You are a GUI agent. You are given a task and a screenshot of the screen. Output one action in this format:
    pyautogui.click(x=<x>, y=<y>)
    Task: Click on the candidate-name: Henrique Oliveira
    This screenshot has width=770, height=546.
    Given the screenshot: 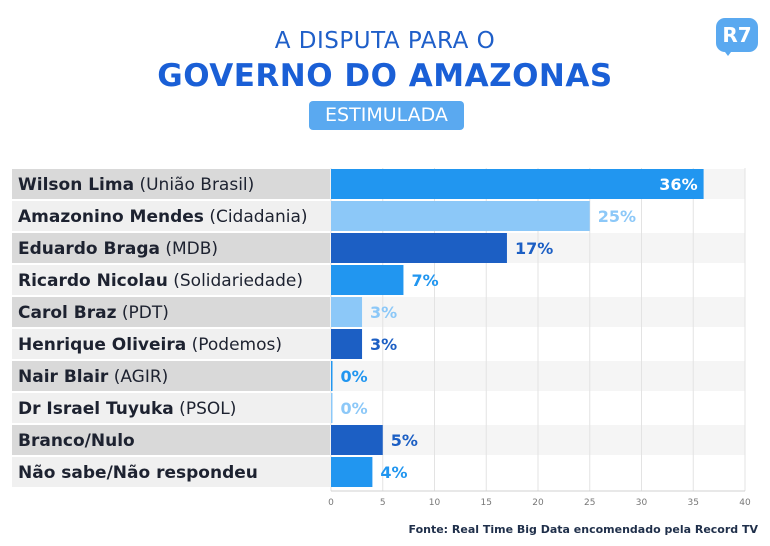 What is the action you would take?
    pyautogui.click(x=102, y=345)
    